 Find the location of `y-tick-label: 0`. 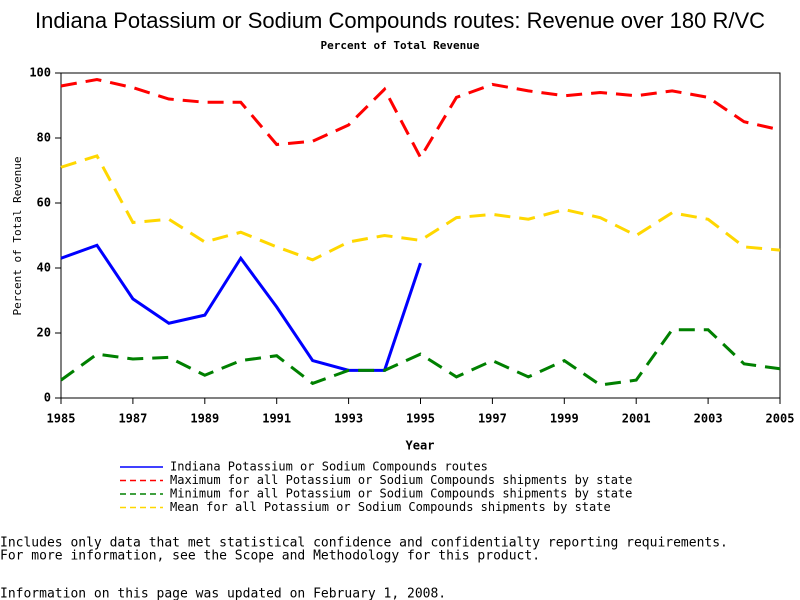

y-tick-label: 0 is located at coordinates (47, 398).